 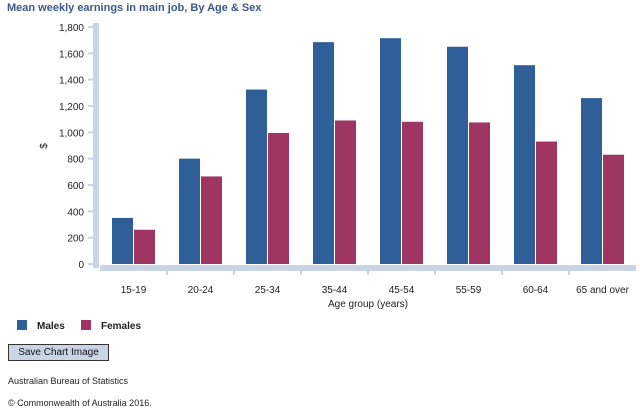 I want to click on legend-item-females: Females, so click(x=111, y=326).